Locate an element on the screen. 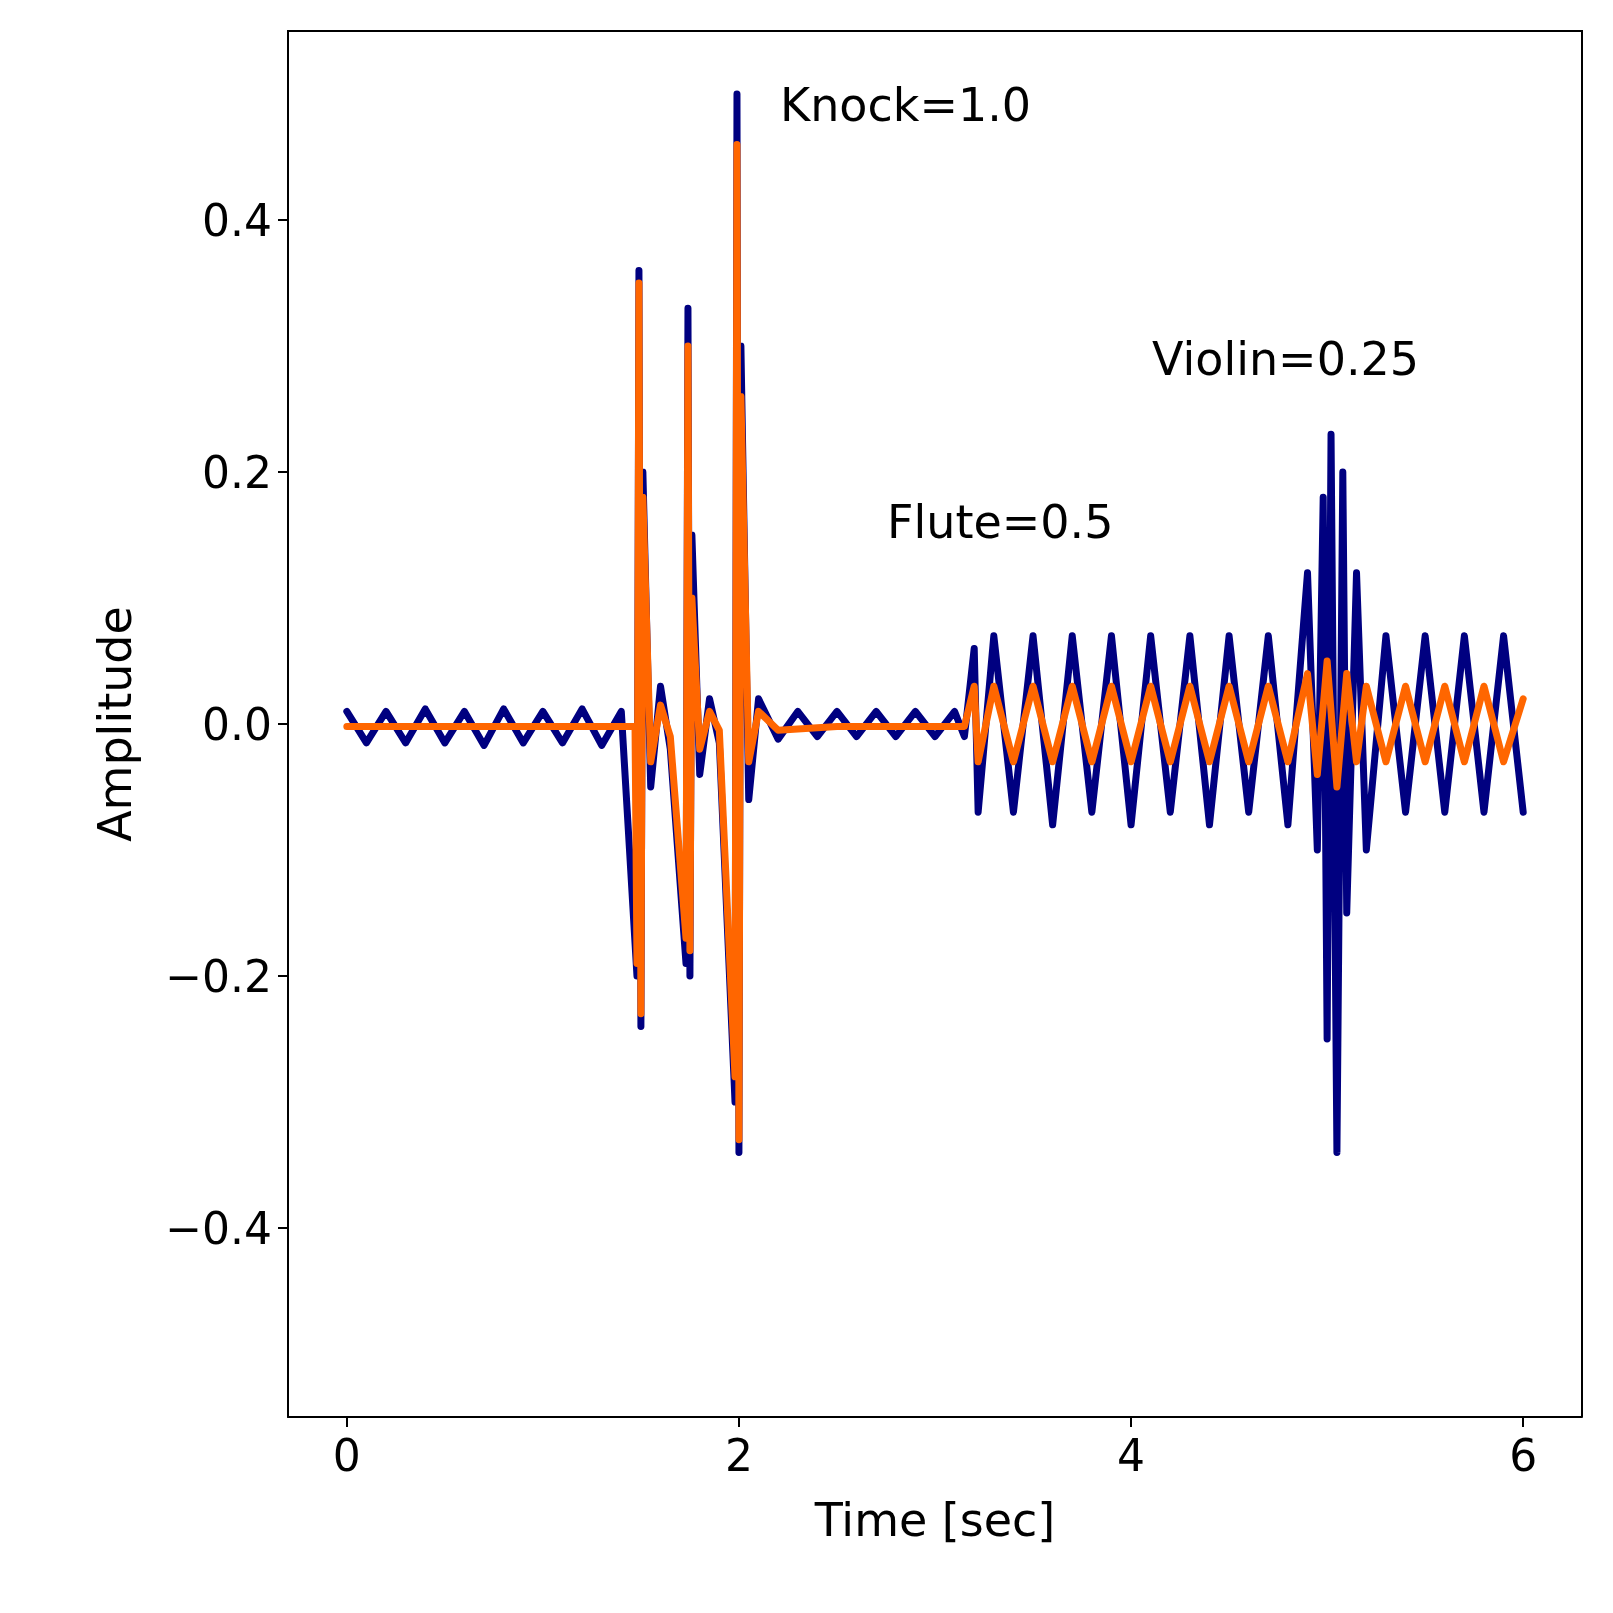 This screenshot has height=1613, width=1613. y-tick-label: 0.2 is located at coordinates (237, 472).